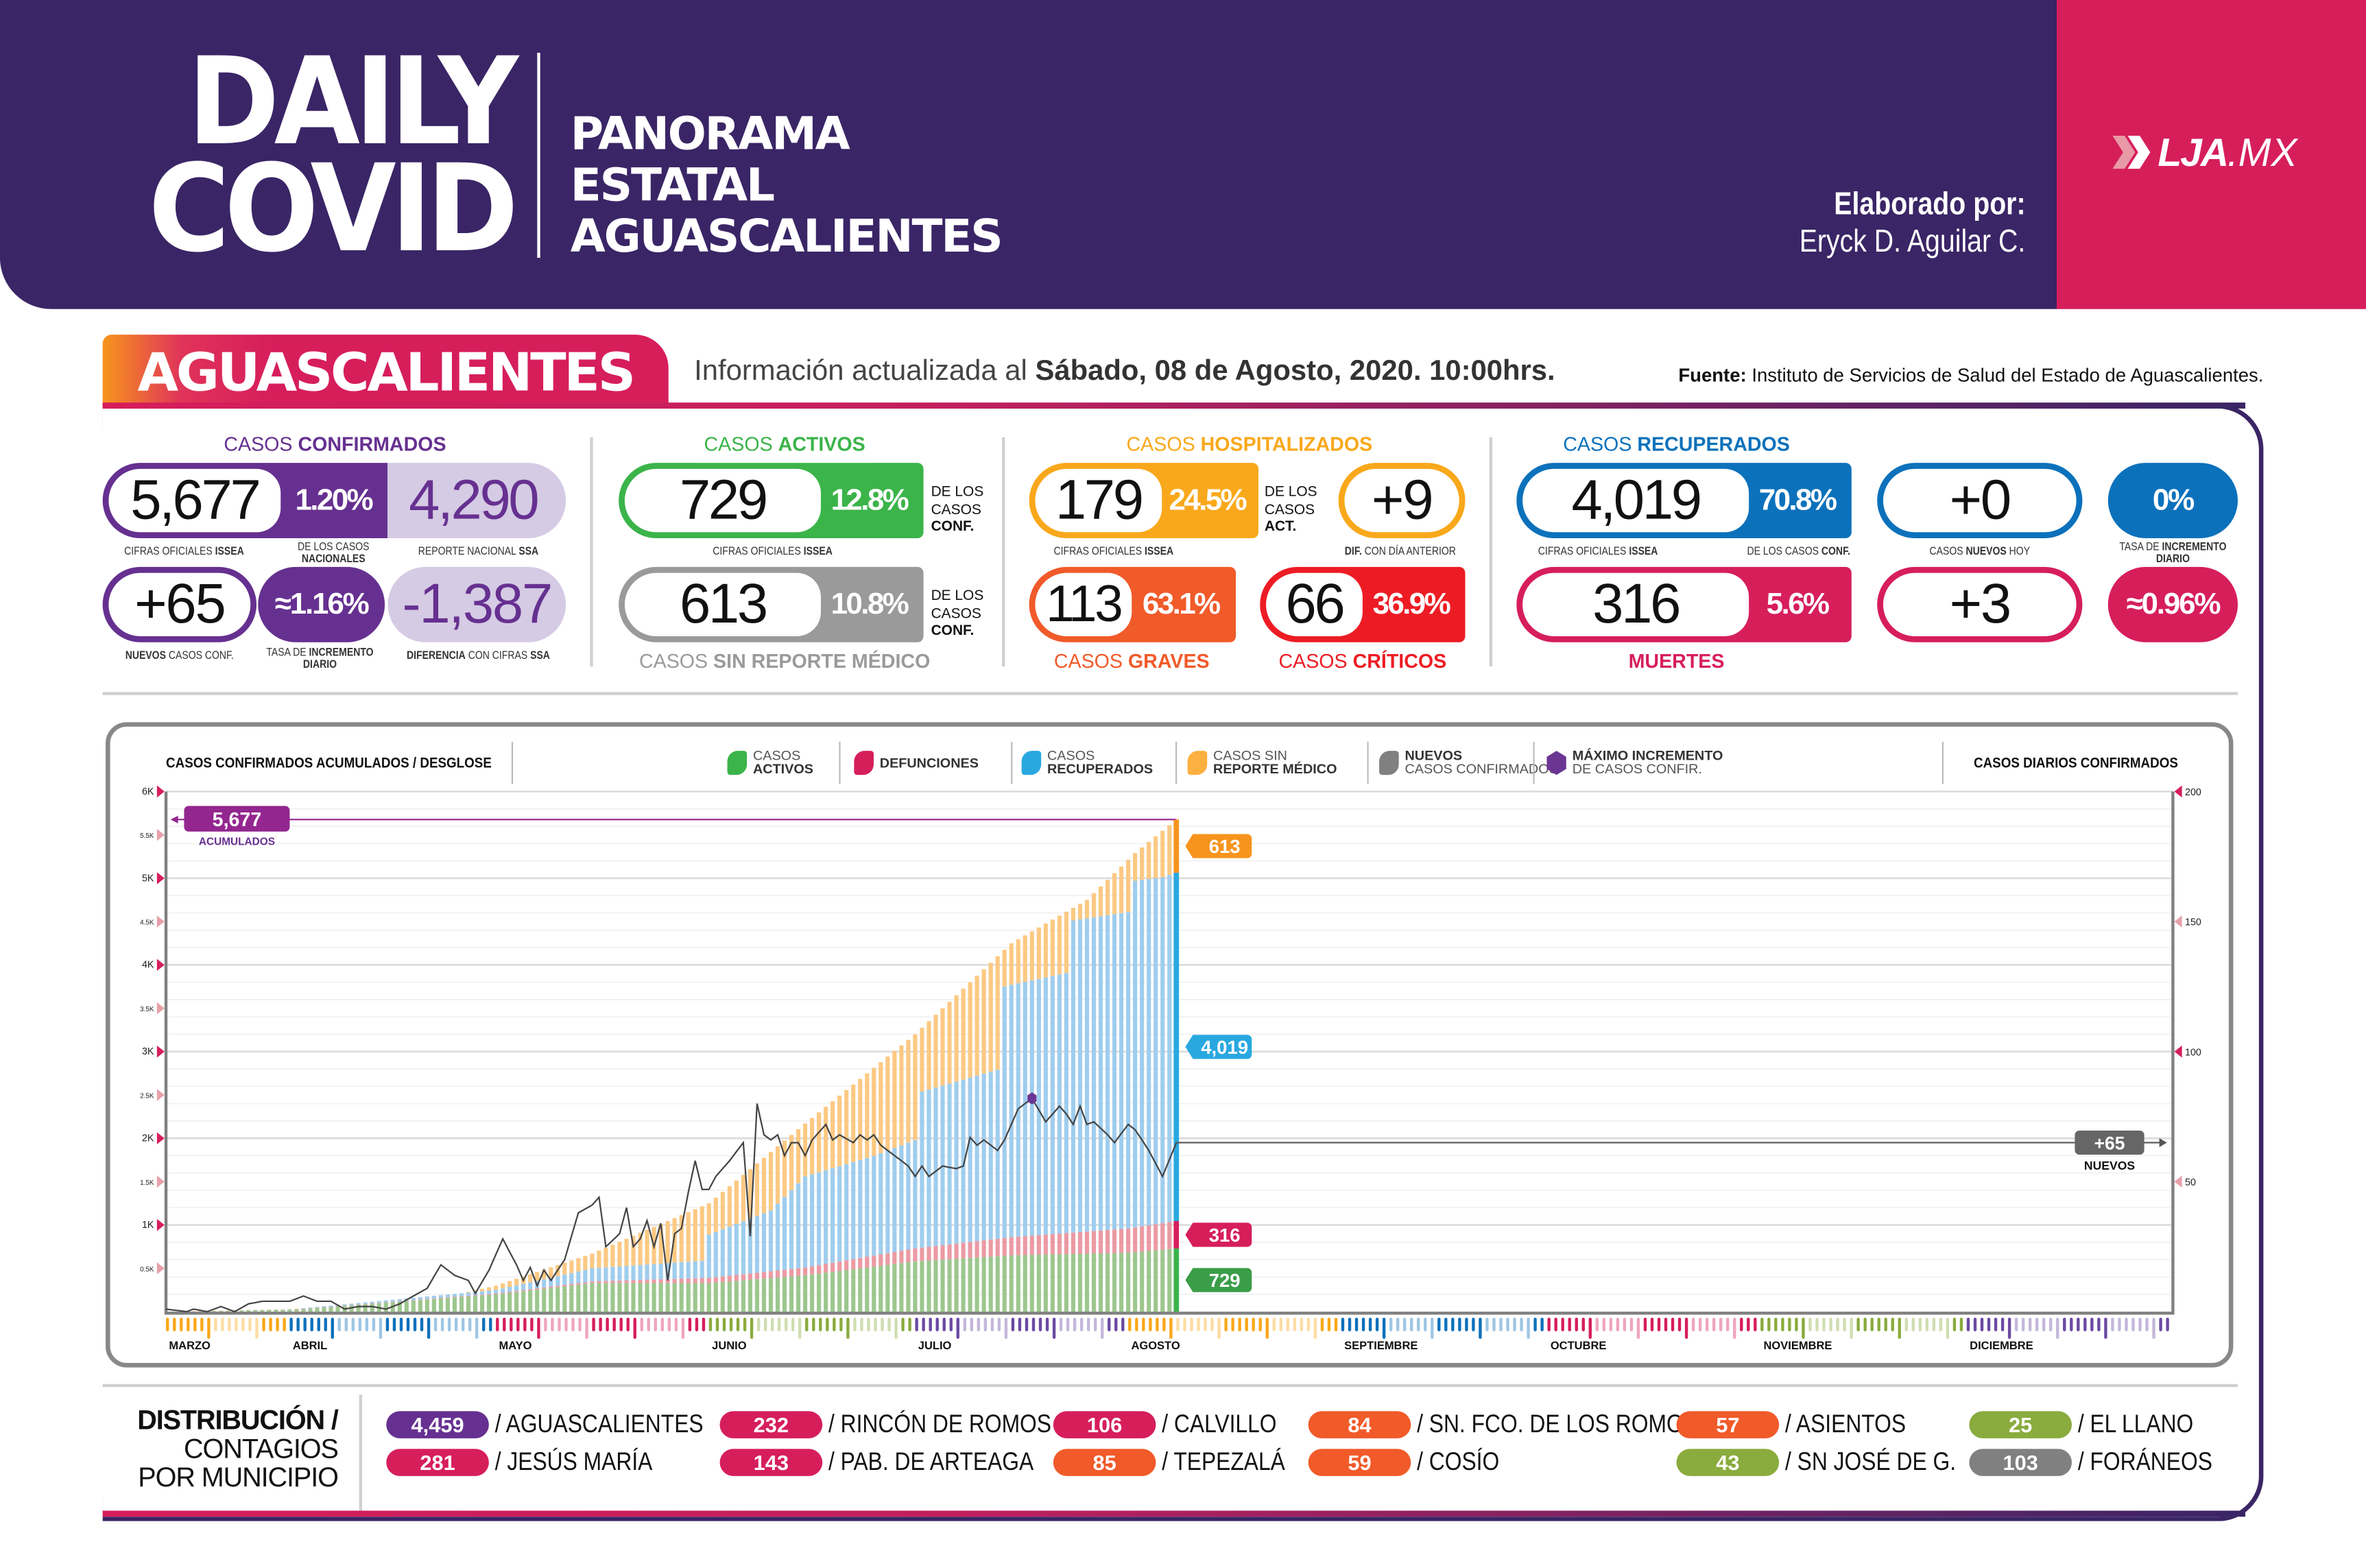  I want to click on lja-logo: LJA .MX, so click(2204, 151).